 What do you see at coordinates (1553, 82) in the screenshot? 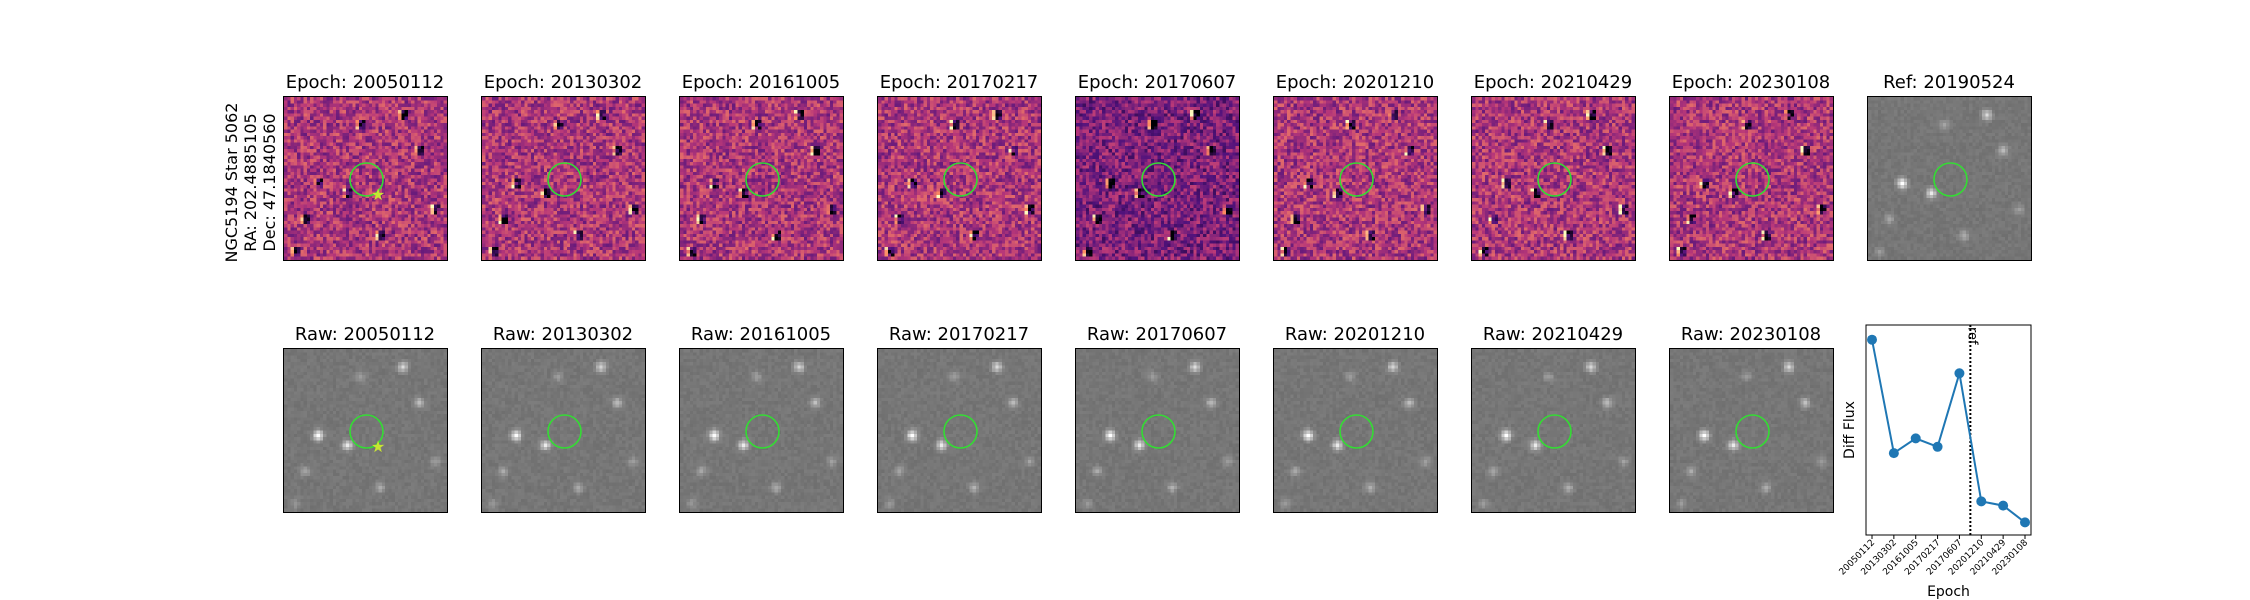
I see `diff-panel-title: Epoch: 20210429` at bounding box center [1553, 82].